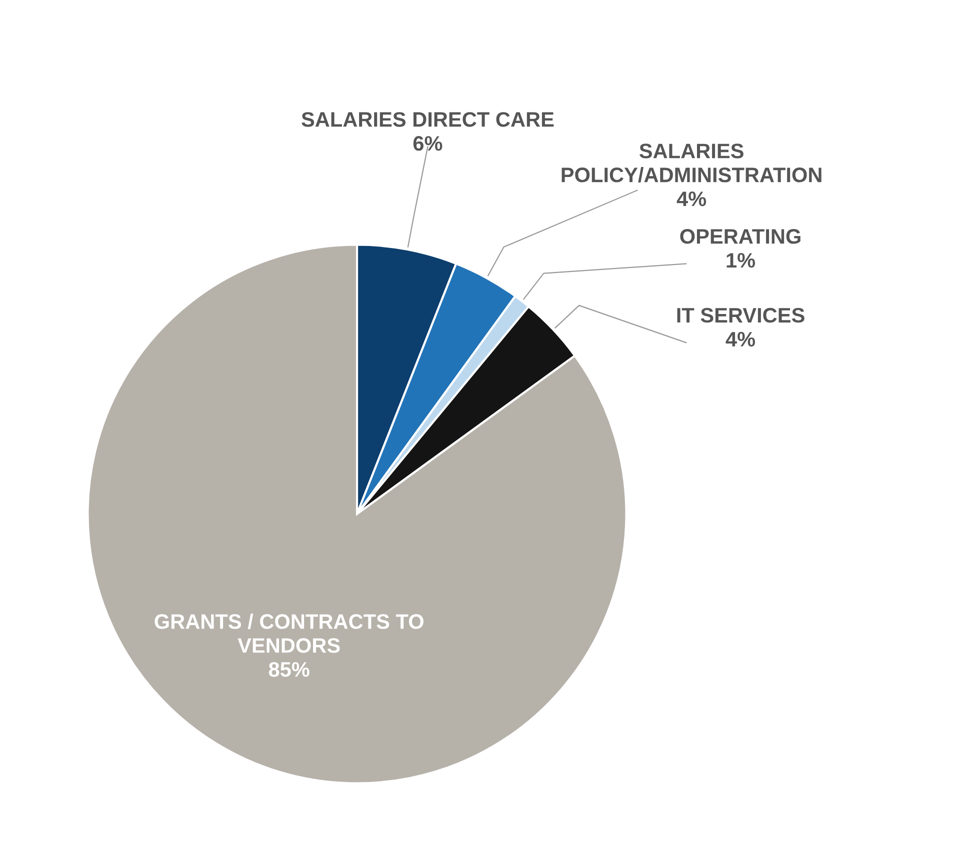 This screenshot has width=980, height=864. What do you see at coordinates (427, 143) in the screenshot?
I see `data-label: 6%` at bounding box center [427, 143].